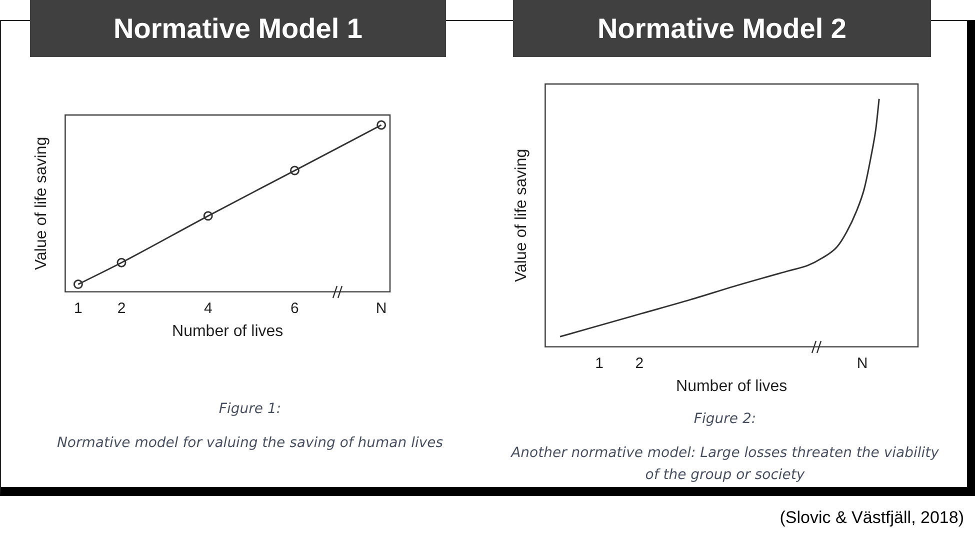 The image size is (978, 559). What do you see at coordinates (294, 308) in the screenshot?
I see `x-tick-label: 6` at bounding box center [294, 308].